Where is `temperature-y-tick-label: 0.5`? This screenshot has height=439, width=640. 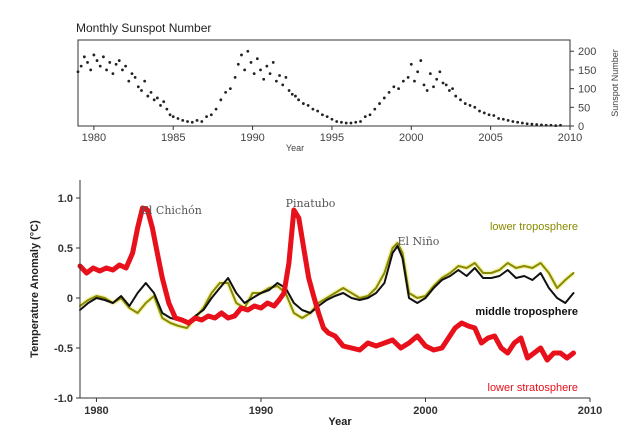 temperature-y-tick-label: 0.5 is located at coordinates (65, 249).